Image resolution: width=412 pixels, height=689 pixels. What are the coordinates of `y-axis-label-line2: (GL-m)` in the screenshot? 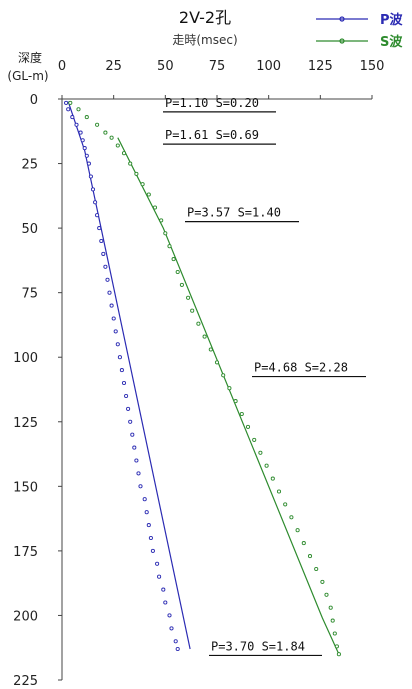 It's located at (27, 76).